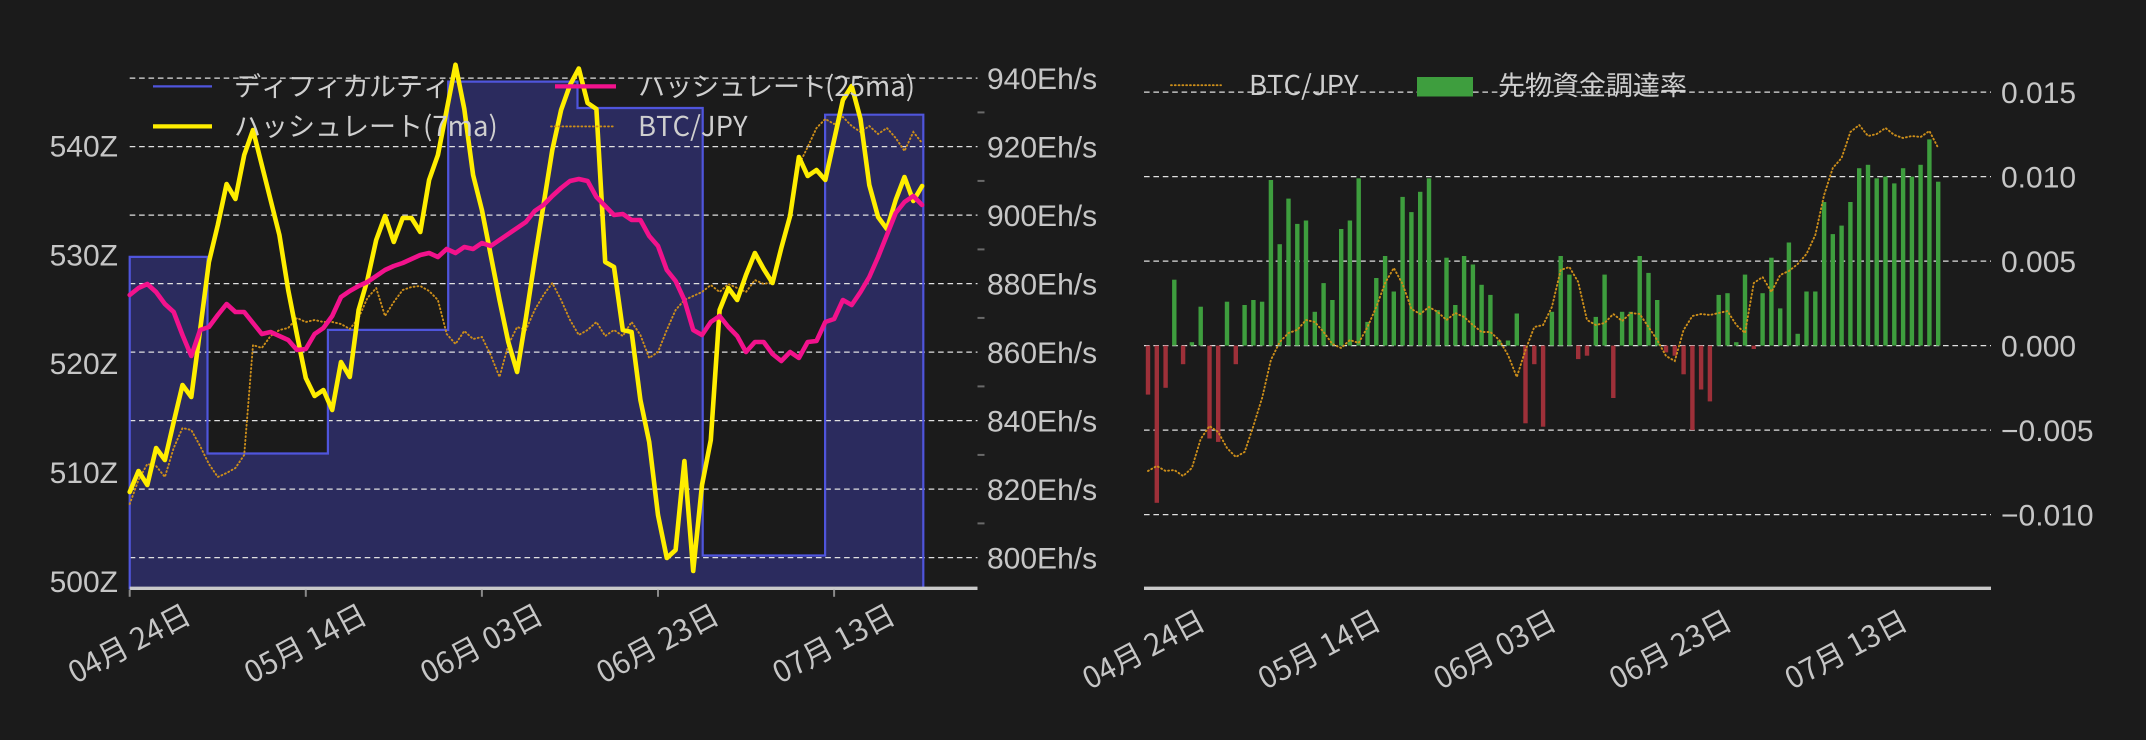 The width and height of the screenshot is (2146, 740). I want to click on svg-text: 0.015, so click(2038, 93).